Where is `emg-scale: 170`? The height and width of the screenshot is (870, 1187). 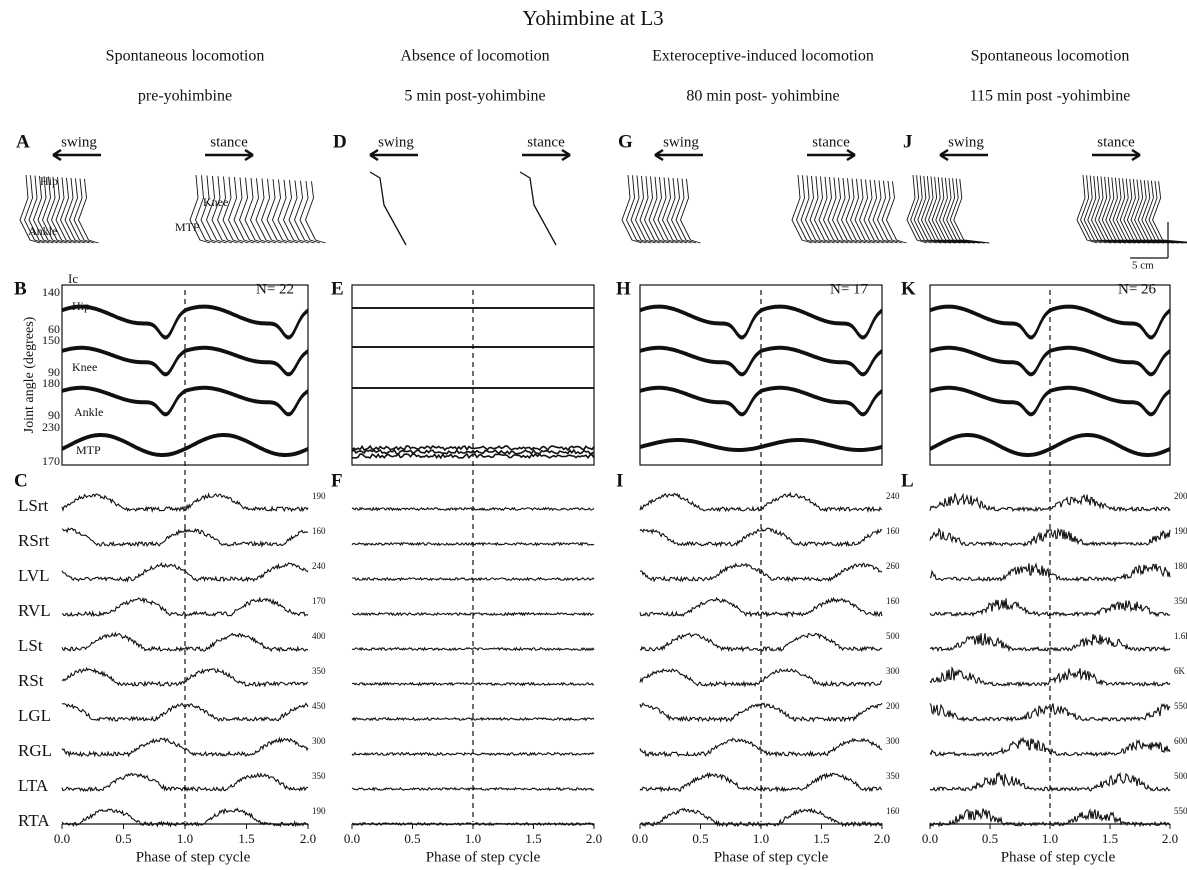
emg-scale: 170 is located at coordinates (319, 601).